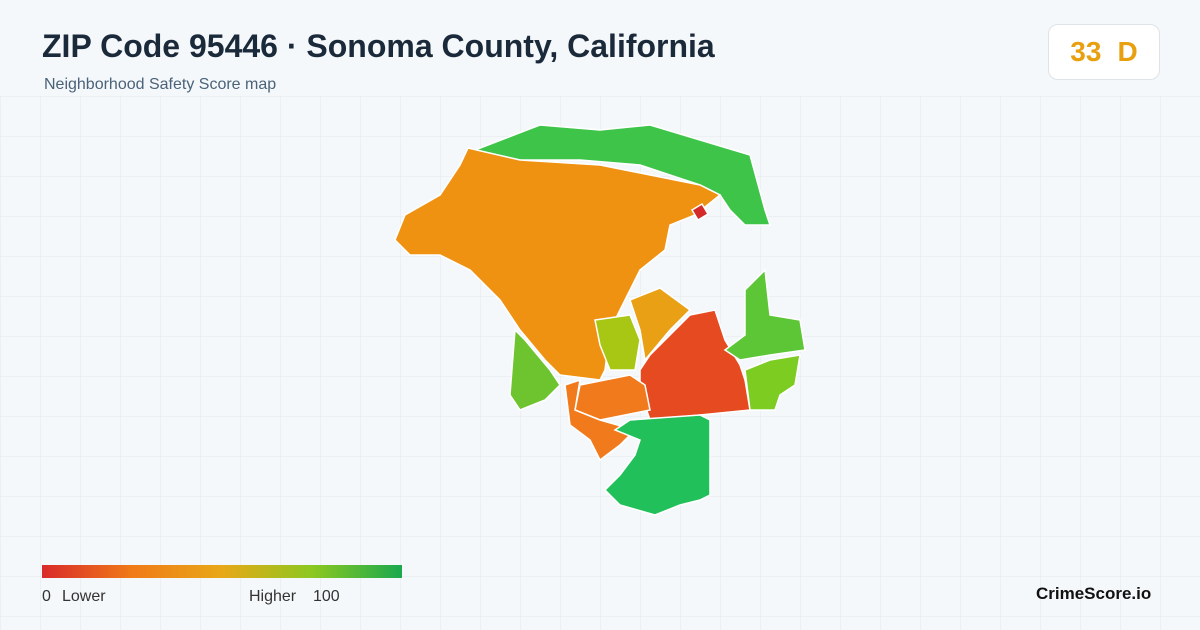  Describe the element at coordinates (1127, 51) in the screenshot. I see `grade: D` at that location.